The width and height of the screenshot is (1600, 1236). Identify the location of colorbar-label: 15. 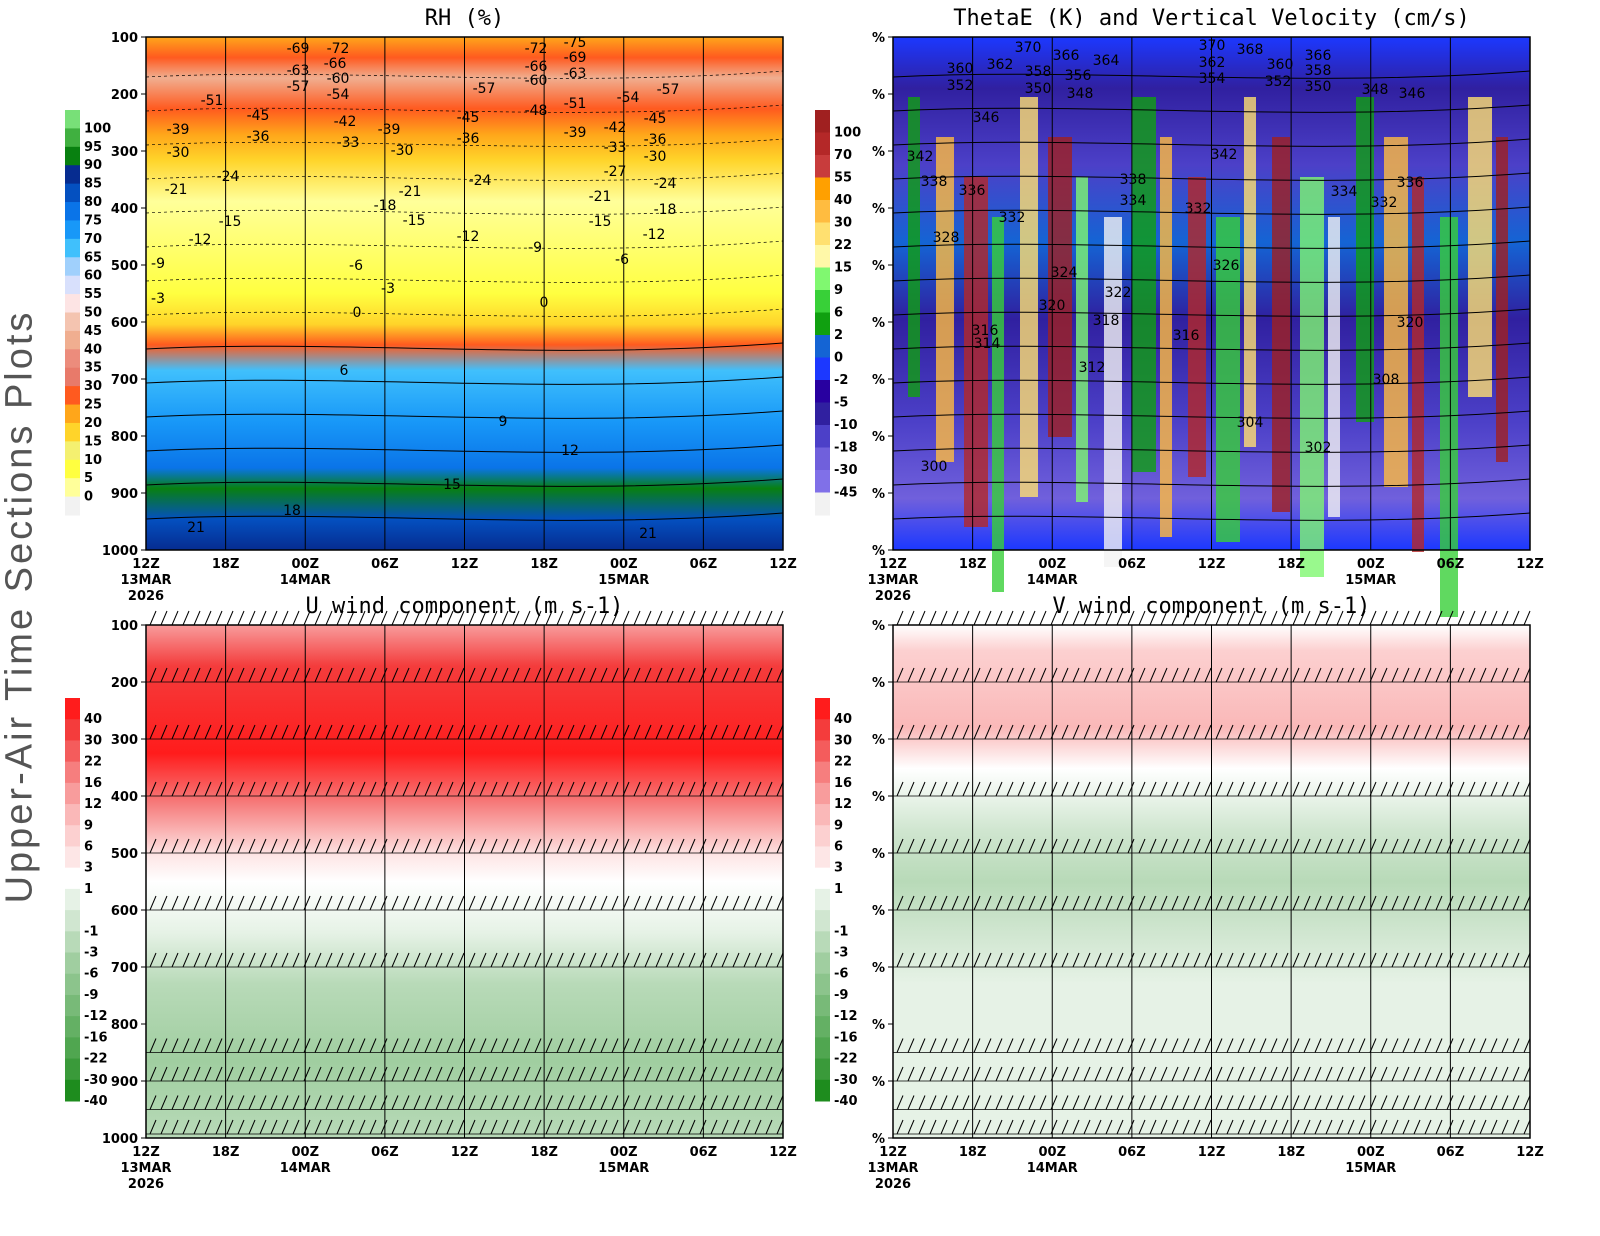
(93, 441).